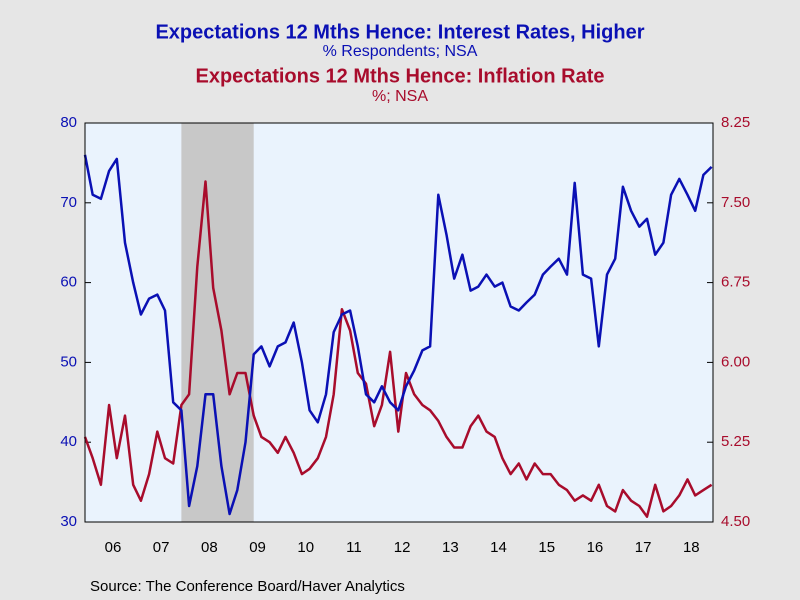 This screenshot has width=800, height=600. Describe the element at coordinates (305, 547) in the screenshot. I see `x-tick-label: 10` at that location.